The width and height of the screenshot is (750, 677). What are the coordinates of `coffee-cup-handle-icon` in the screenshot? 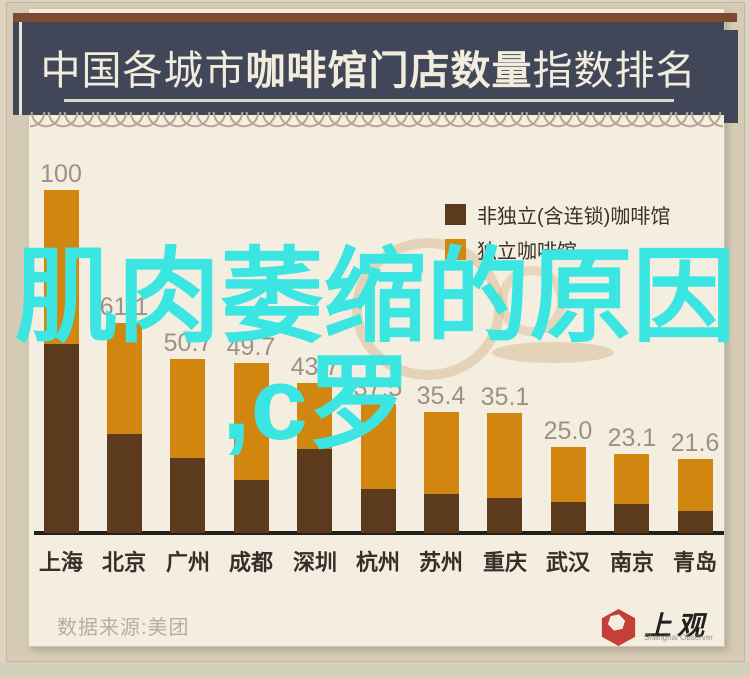 It's located at (532, 301).